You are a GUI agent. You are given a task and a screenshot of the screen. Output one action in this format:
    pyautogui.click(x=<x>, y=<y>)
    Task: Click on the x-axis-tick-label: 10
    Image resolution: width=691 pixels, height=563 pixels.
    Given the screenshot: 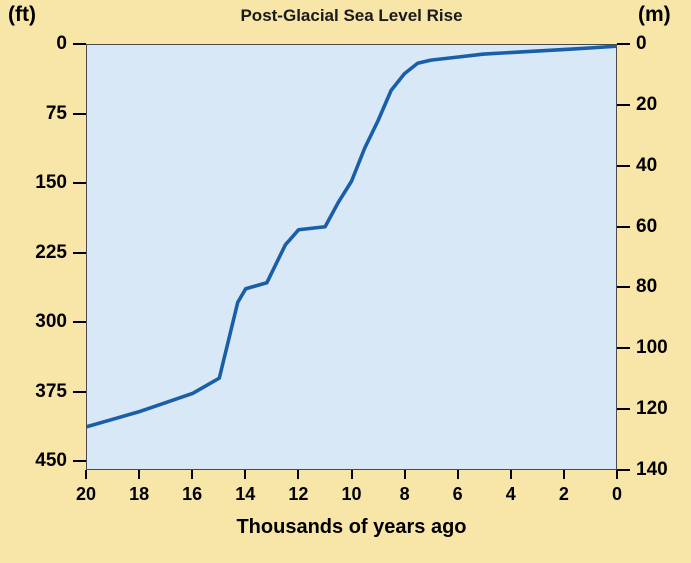 What is the action you would take?
    pyautogui.click(x=351, y=494)
    